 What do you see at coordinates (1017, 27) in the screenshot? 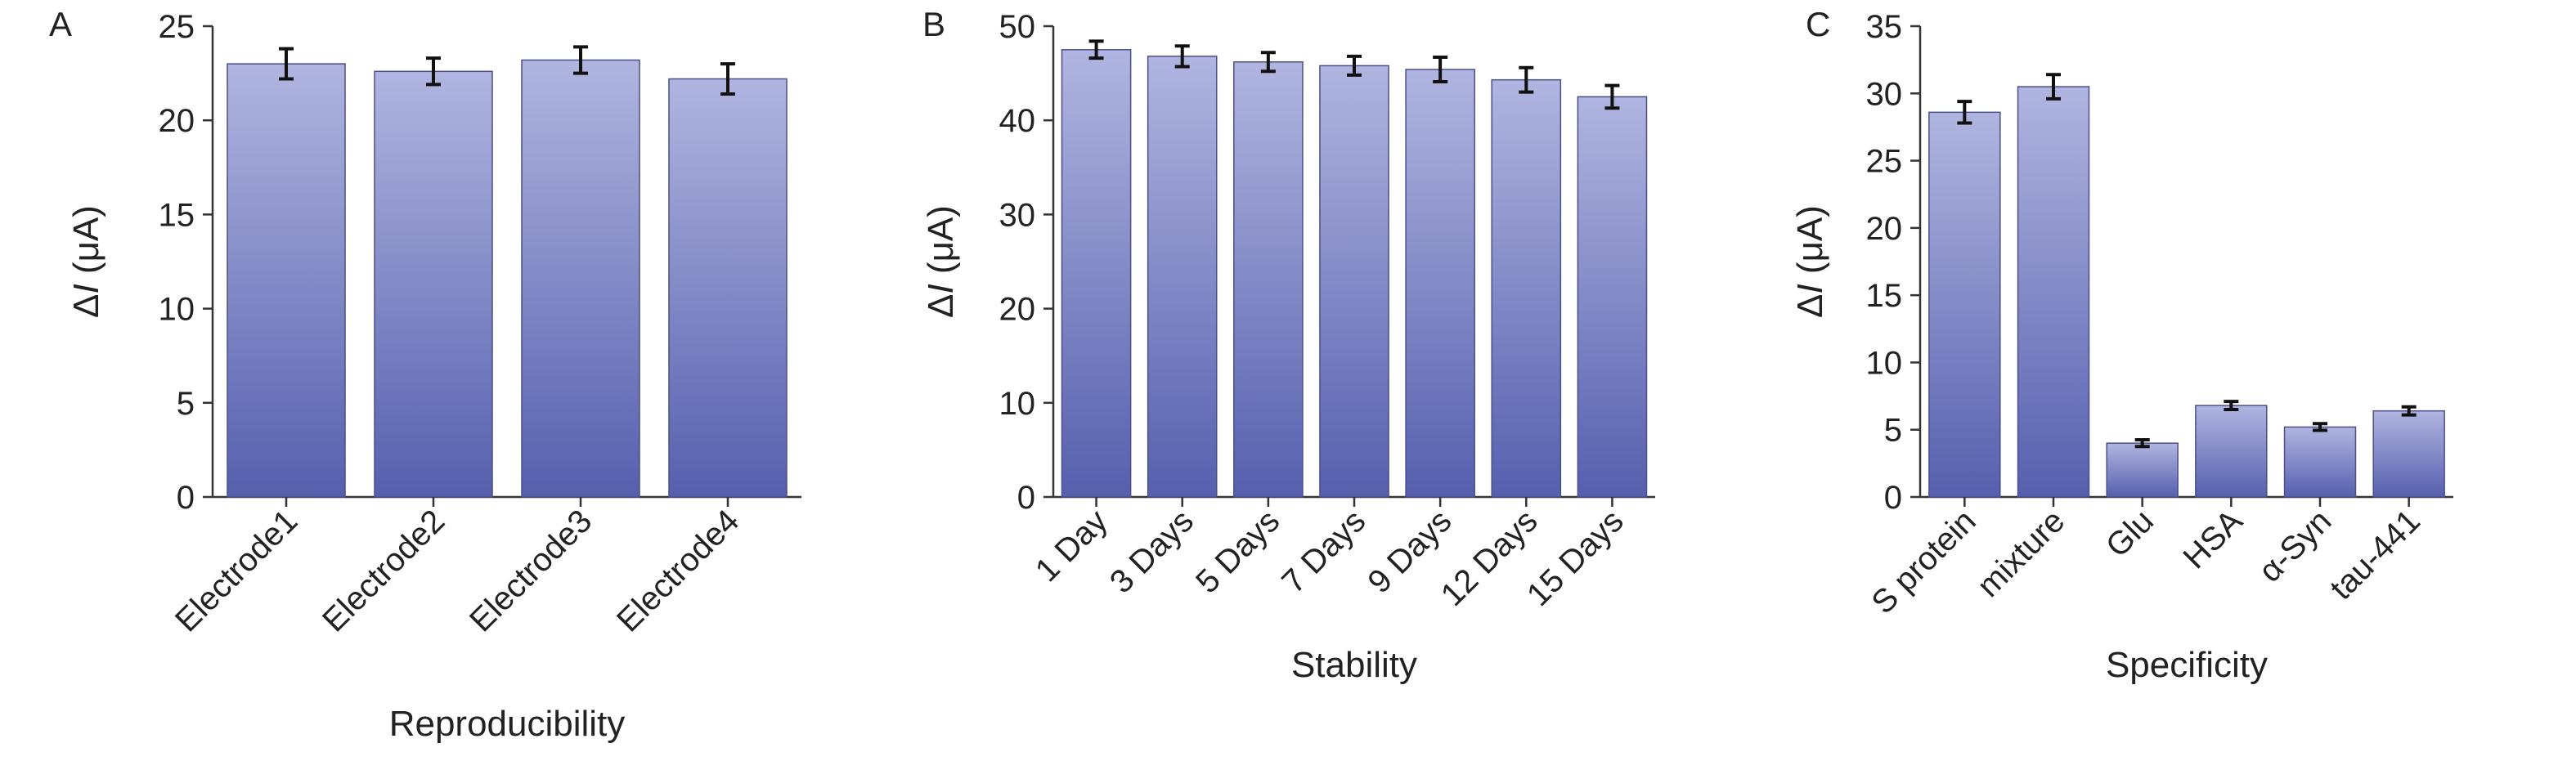
I see `panel-b-y-tick-label: 50` at bounding box center [1017, 27].